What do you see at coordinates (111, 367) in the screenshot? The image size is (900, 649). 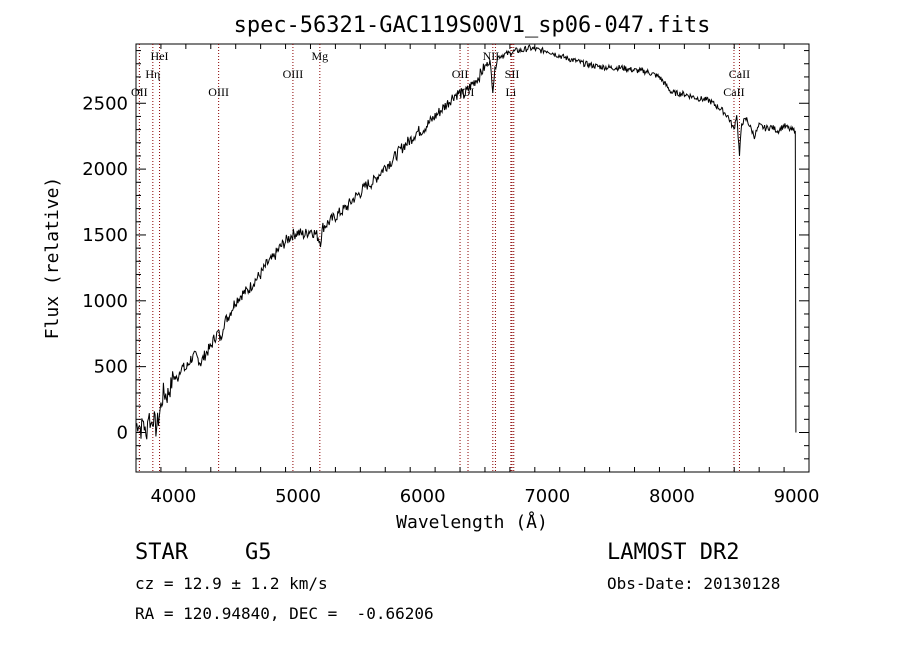 I see `y-tick-label: 500` at bounding box center [111, 367].